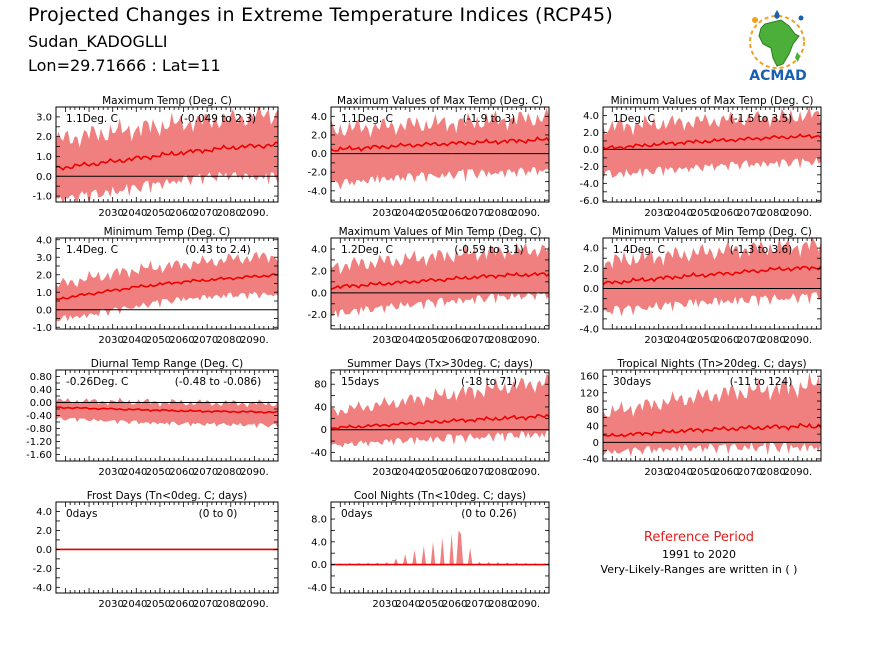  Describe the element at coordinates (489, 382) in the screenshot. I see `likely-range: (-18 to 71)` at that location.